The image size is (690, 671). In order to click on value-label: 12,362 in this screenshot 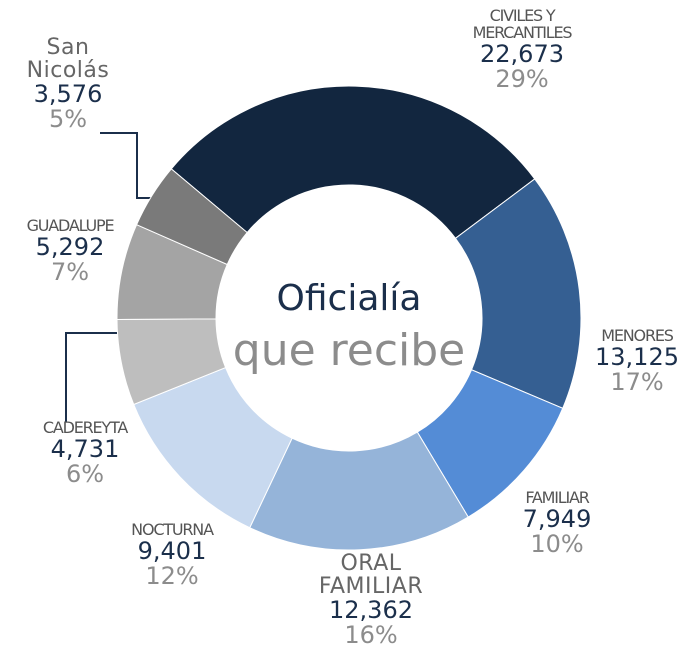, I will do `click(371, 610)`.